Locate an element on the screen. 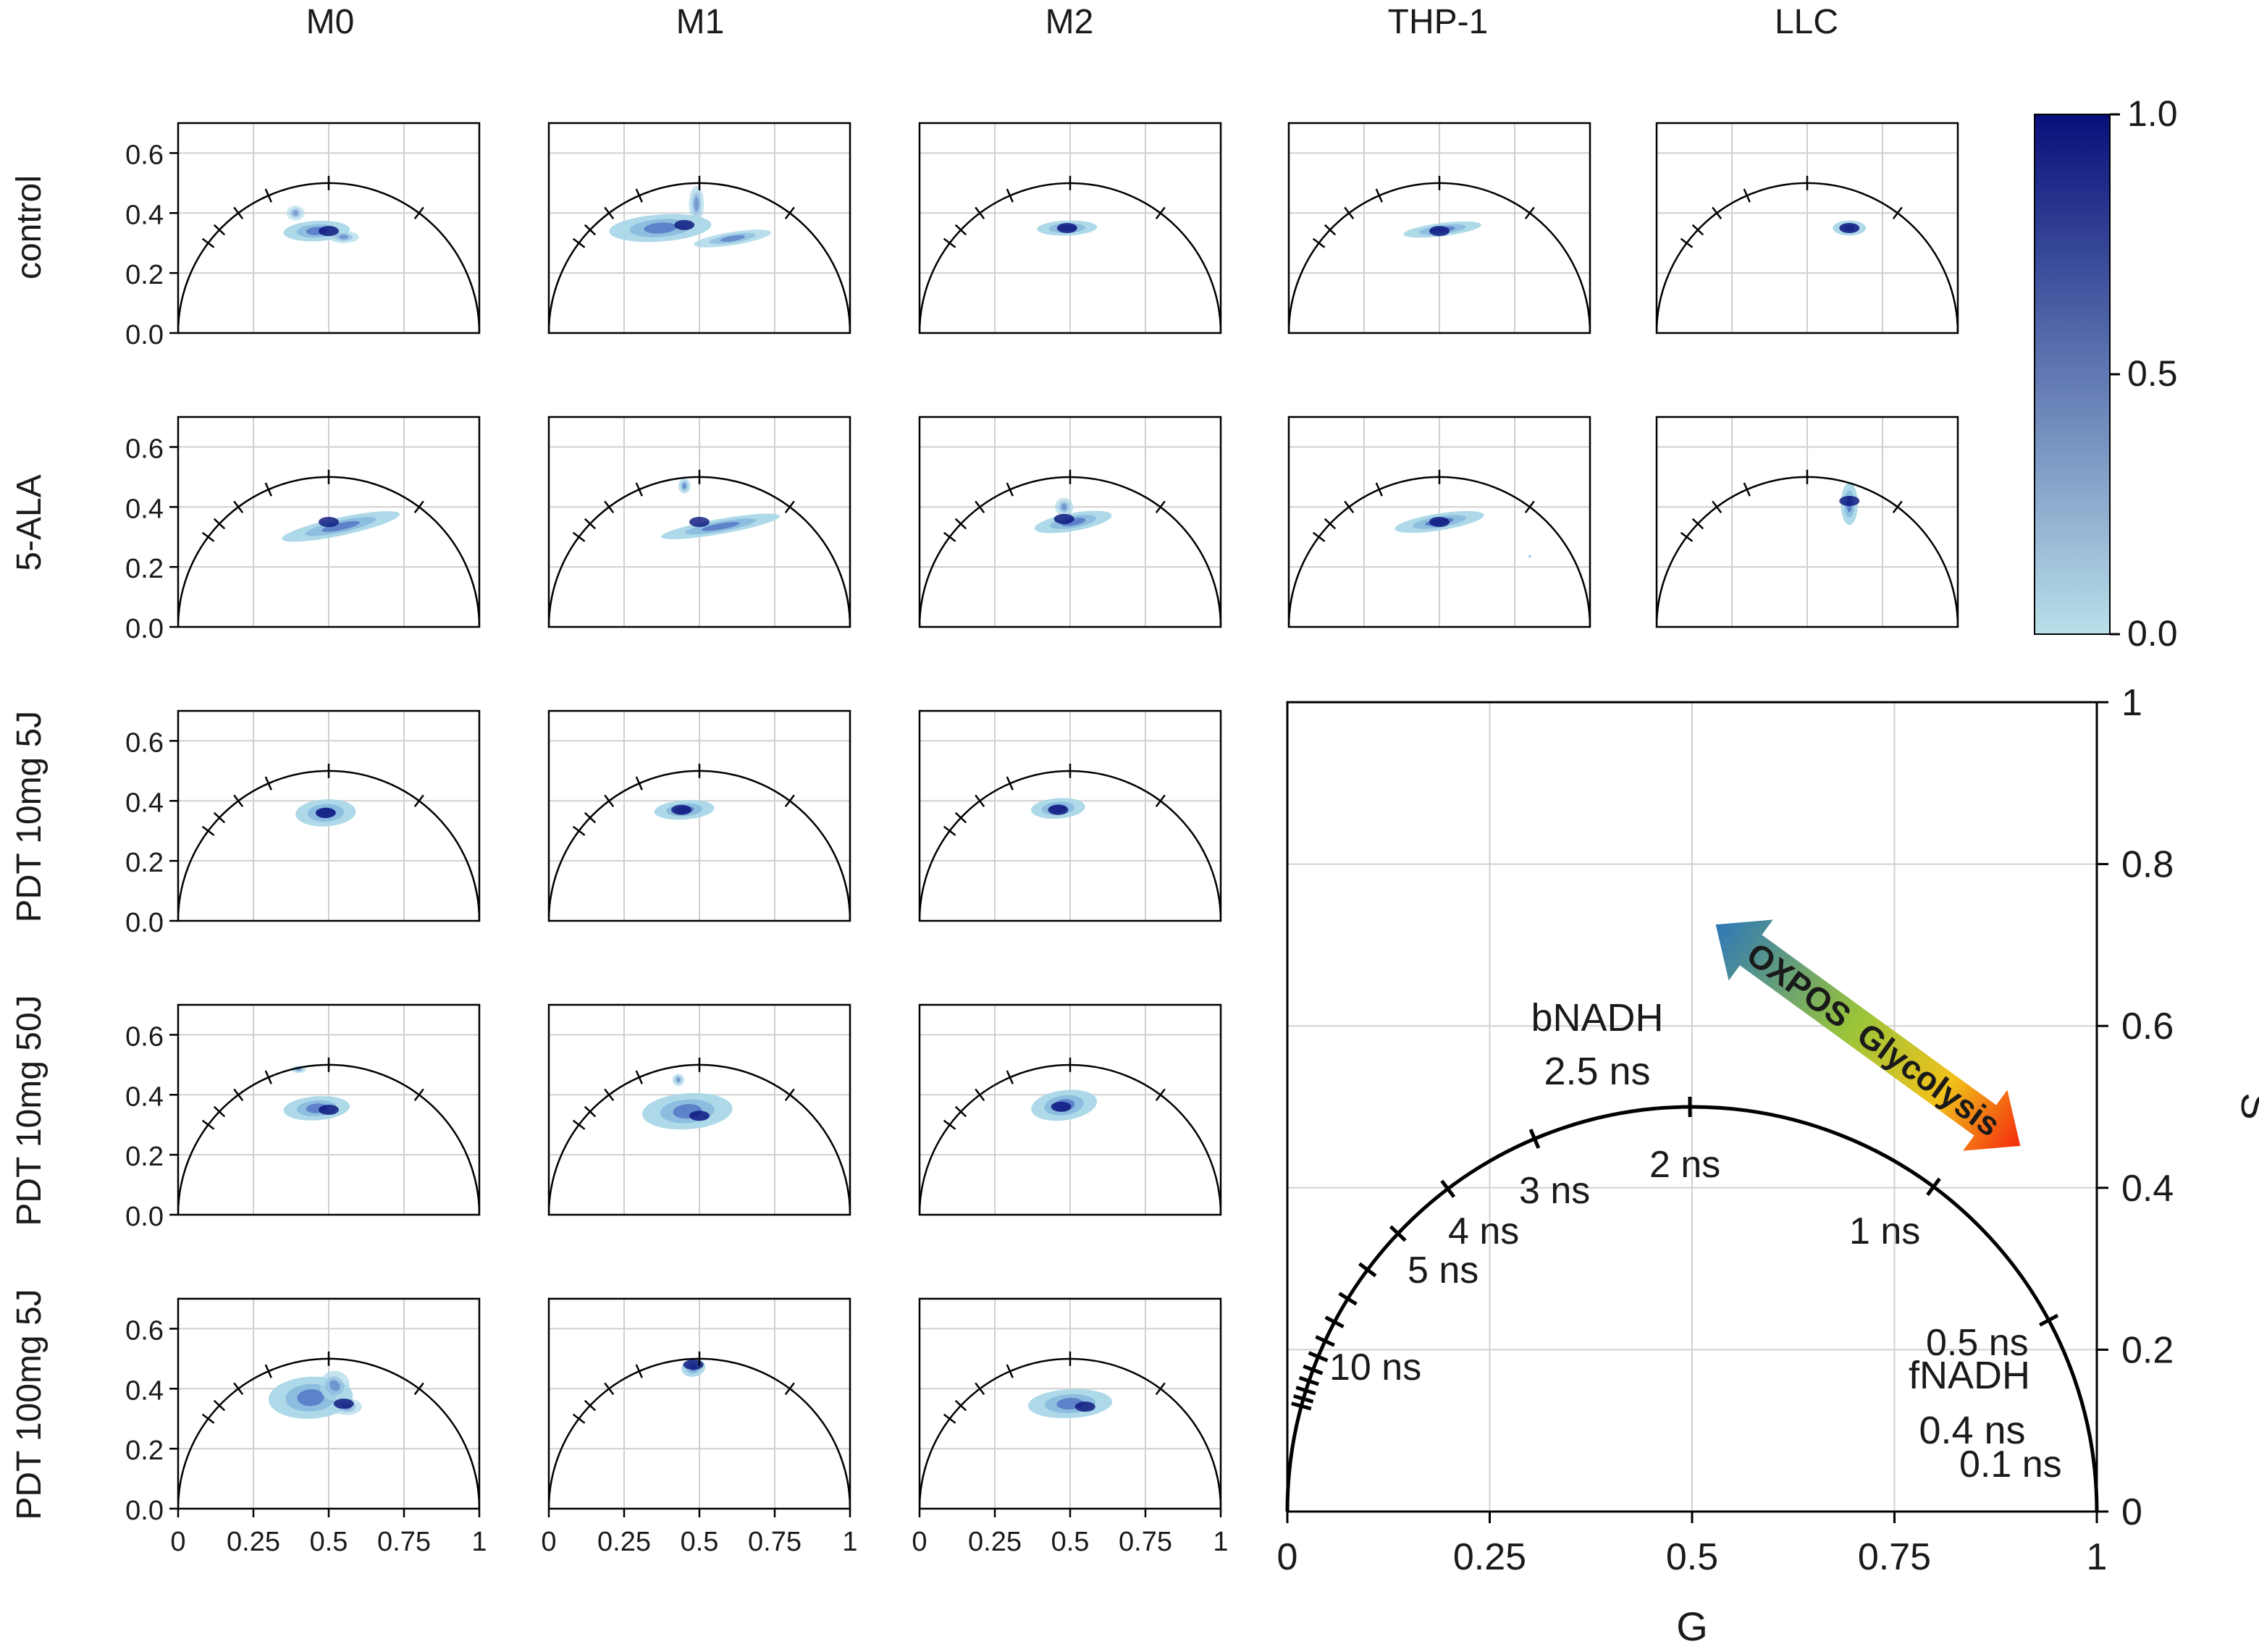 The height and width of the screenshot is (1652, 2259). row-header: PDT 10mg 5J is located at coordinates (30, 817).